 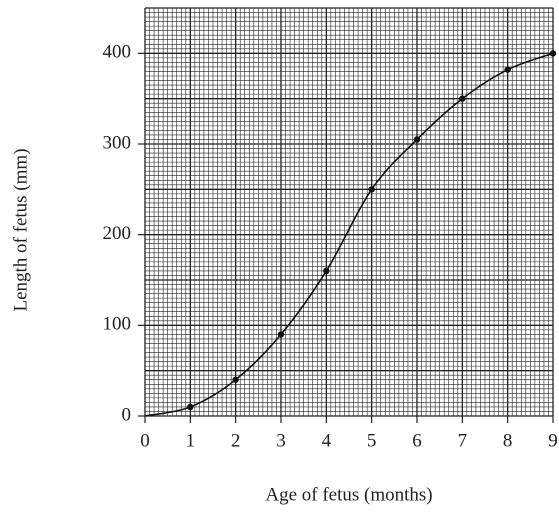 I want to click on x-axis-title: Age of fetus (months), so click(x=348, y=494).